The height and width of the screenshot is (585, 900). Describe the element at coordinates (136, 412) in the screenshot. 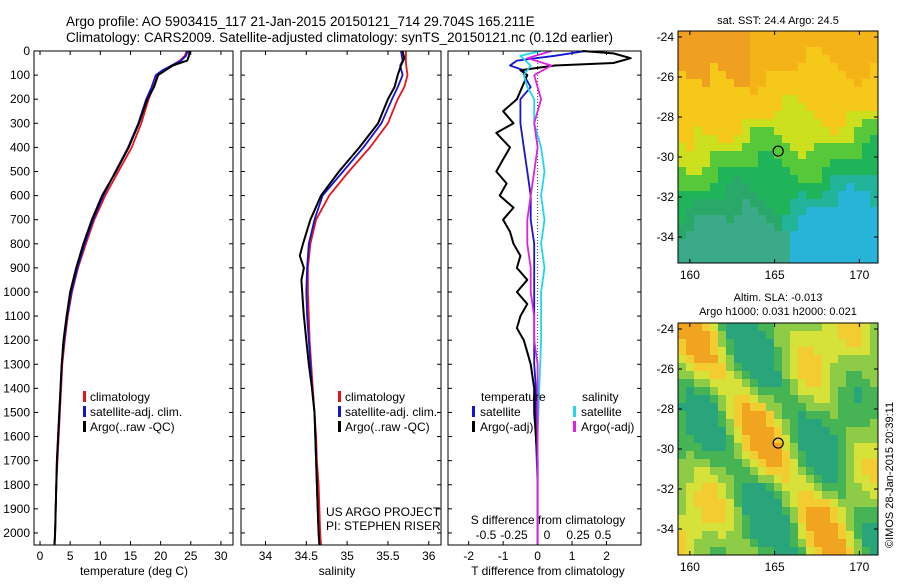

I see `legend-label-satellite: satellite-adj. clim.` at that location.